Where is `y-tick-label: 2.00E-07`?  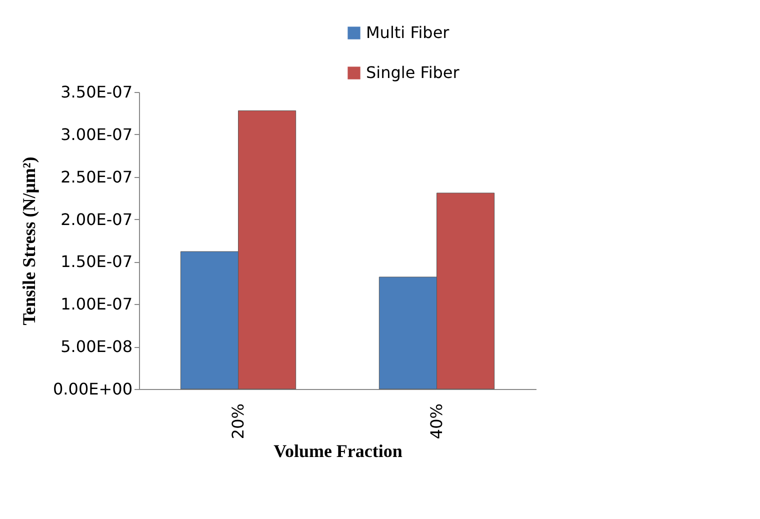 y-tick-label: 2.00E-07 is located at coordinates (96, 219).